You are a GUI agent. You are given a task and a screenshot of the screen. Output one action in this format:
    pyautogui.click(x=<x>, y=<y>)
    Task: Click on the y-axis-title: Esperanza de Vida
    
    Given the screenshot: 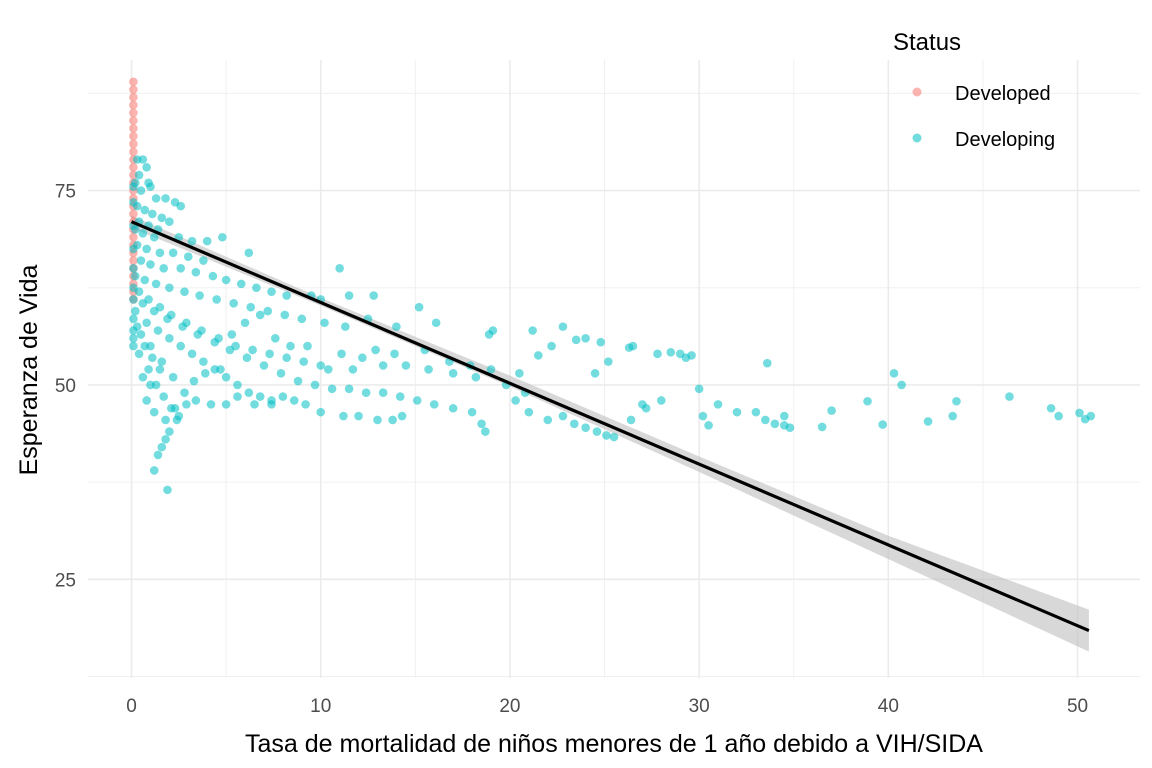 What is the action you would take?
    pyautogui.click(x=29, y=370)
    